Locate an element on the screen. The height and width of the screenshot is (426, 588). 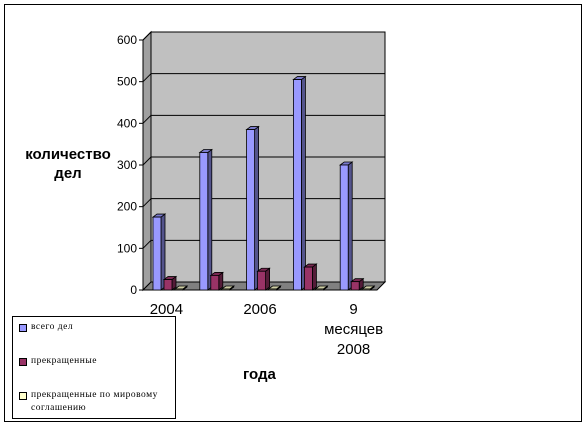
legend-item-3: прекращенные по мировому соглашению is located at coordinates (97, 402).